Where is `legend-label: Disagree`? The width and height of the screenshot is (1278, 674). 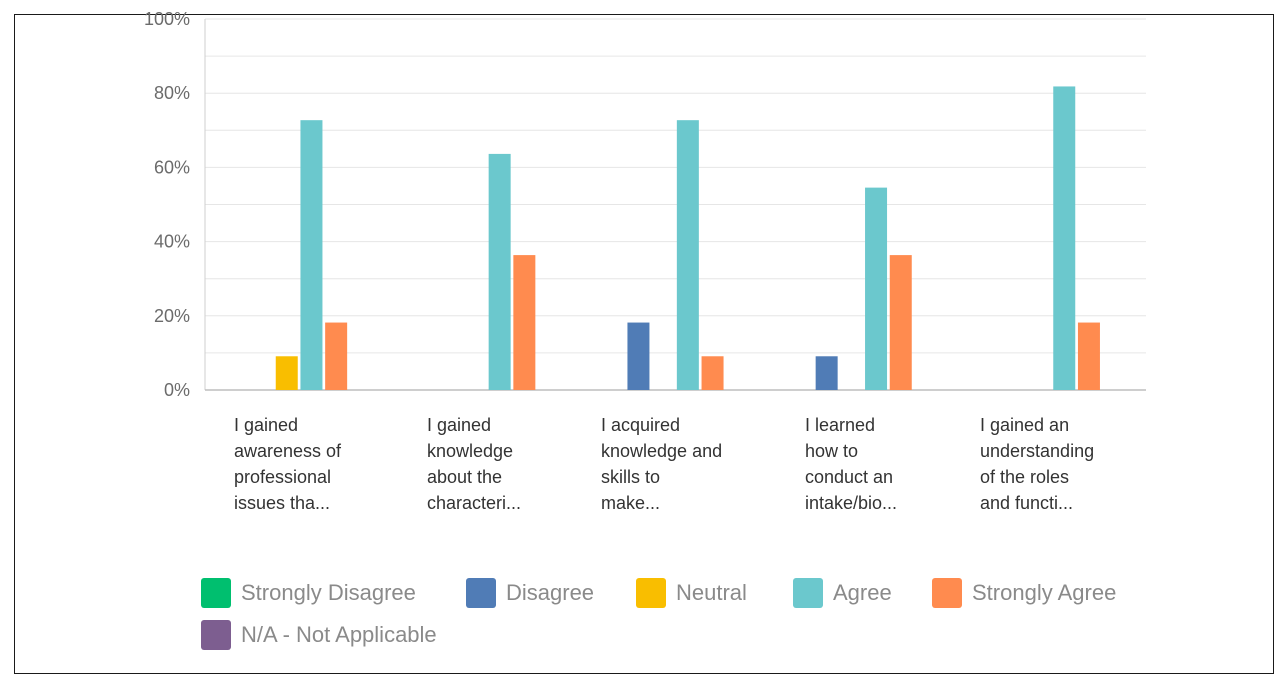
legend-label: Disagree is located at coordinates (550, 592).